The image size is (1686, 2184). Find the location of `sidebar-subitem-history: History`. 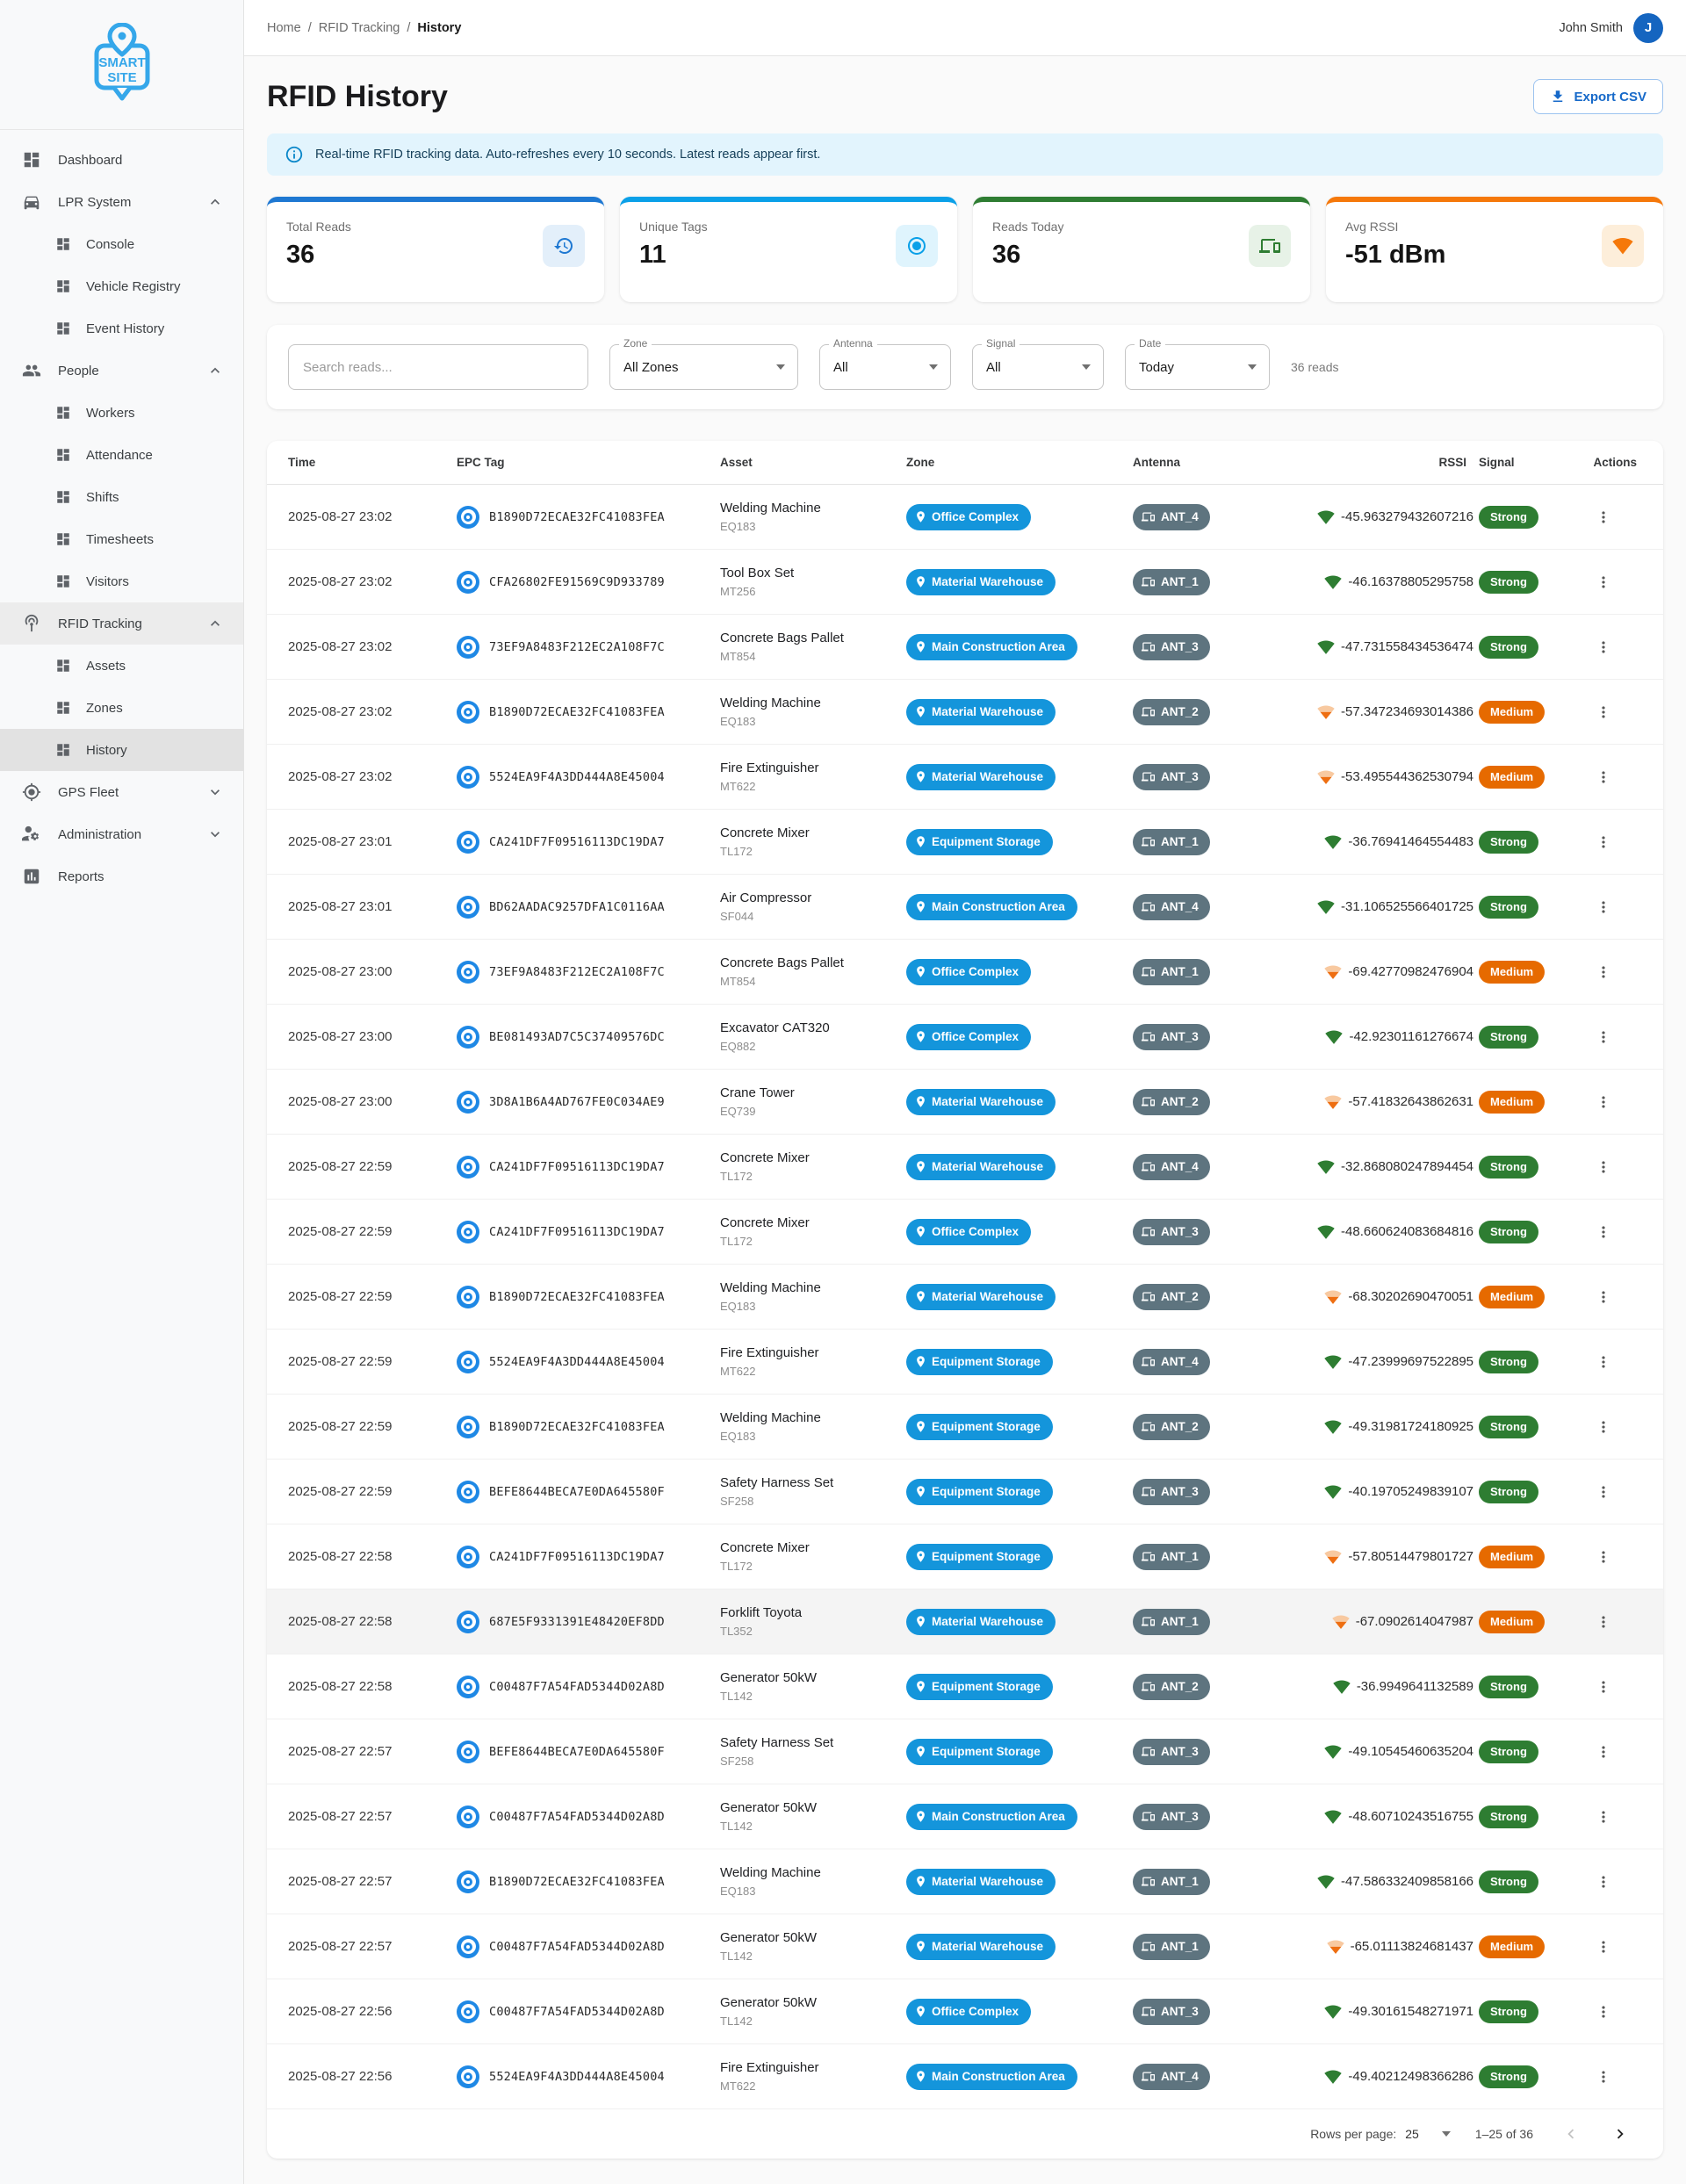

sidebar-subitem-history: History is located at coordinates (122, 750).